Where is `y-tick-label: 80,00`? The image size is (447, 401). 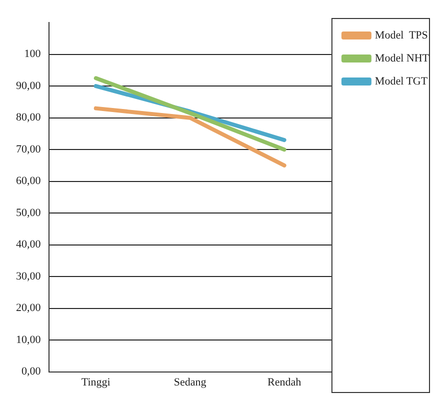
y-tick-label: 80,00 is located at coordinates (29, 118).